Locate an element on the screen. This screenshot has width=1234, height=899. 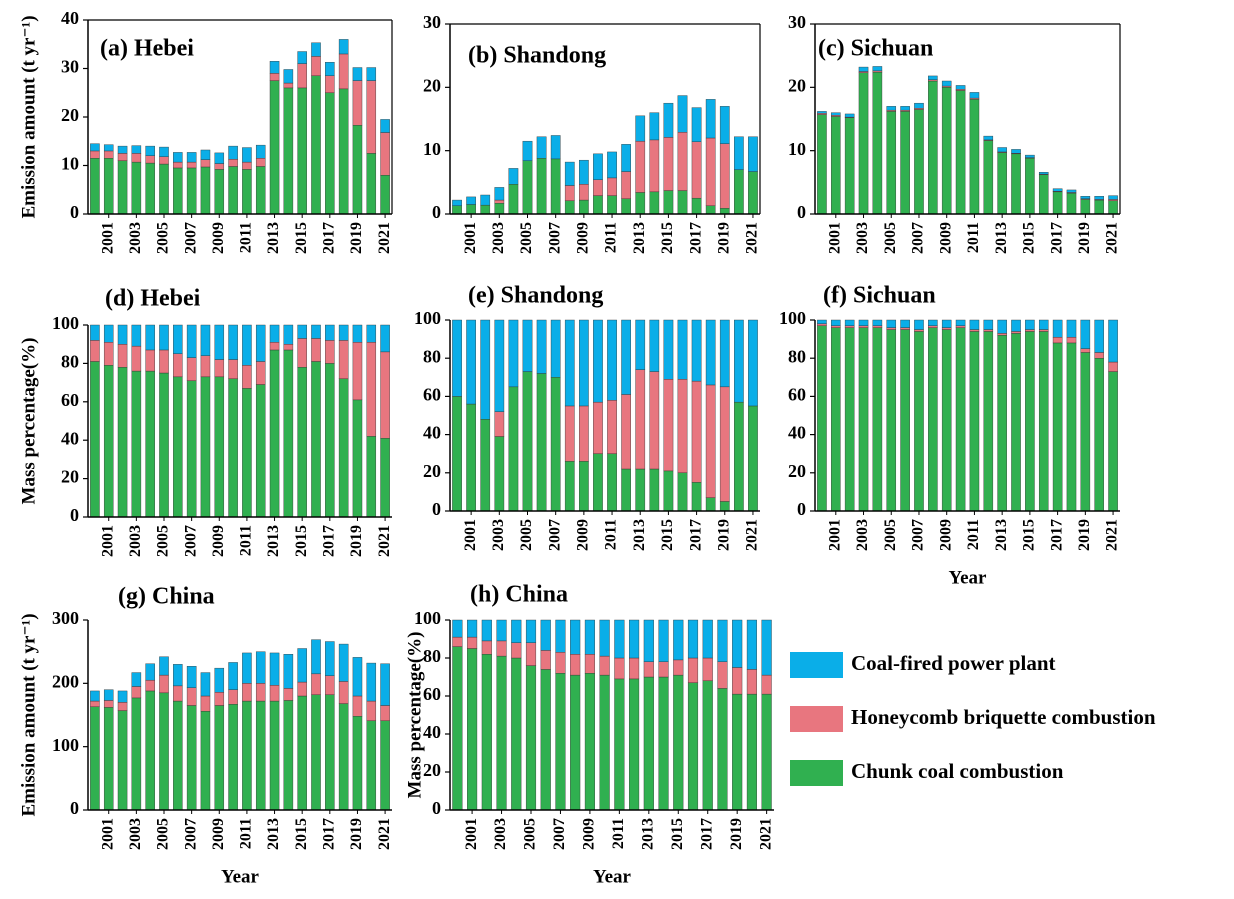
x-tick-label: 2013 is located at coordinates (647, 834).